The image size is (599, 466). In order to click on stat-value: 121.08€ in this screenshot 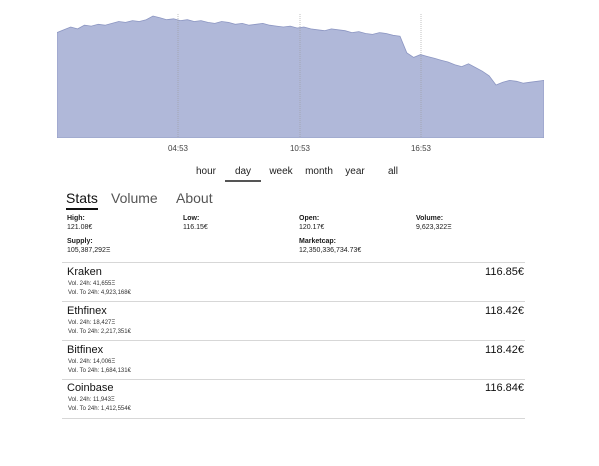, I will do `click(80, 227)`.